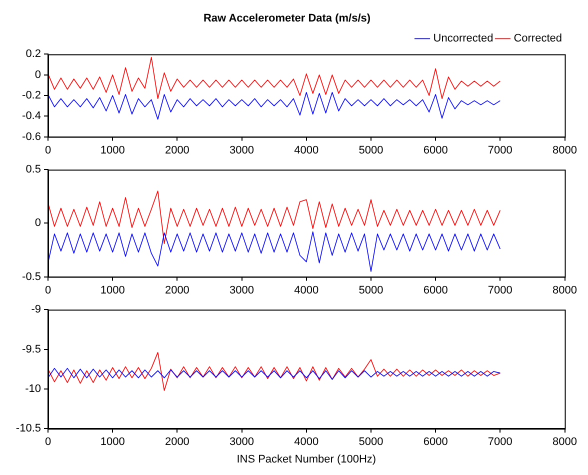 The image size is (588, 475). Describe the element at coordinates (306, 459) in the screenshot. I see `x-axis-title: INS Packet Number (100Hz)` at that location.